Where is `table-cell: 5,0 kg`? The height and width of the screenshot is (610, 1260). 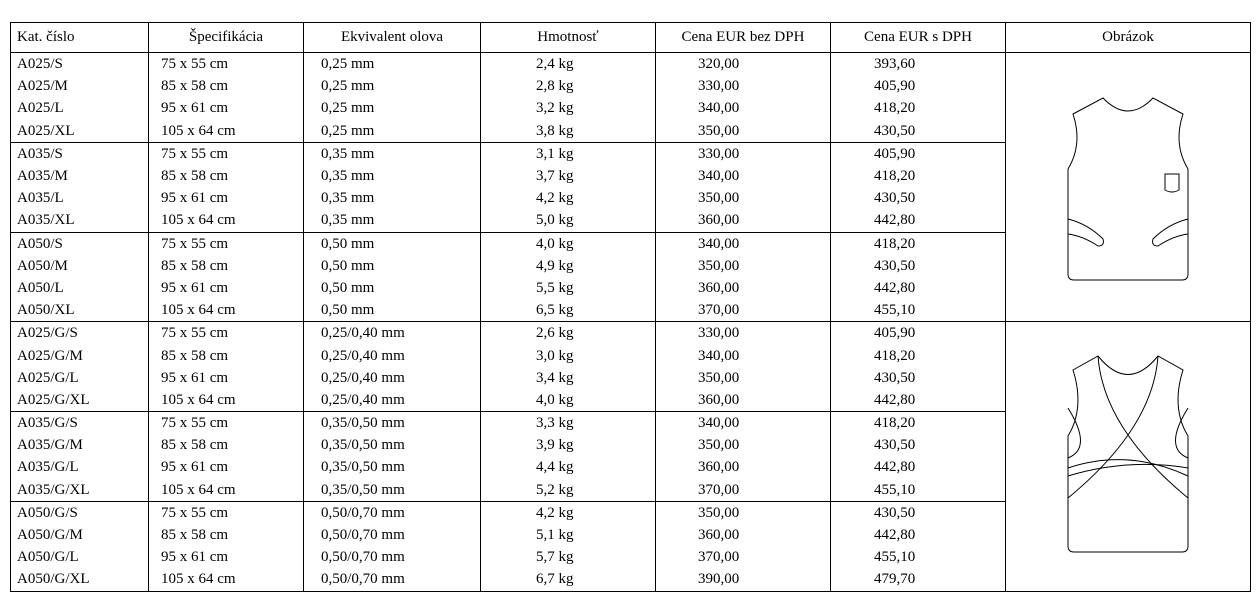
table-cell: 5,0 kg is located at coordinates (568, 220).